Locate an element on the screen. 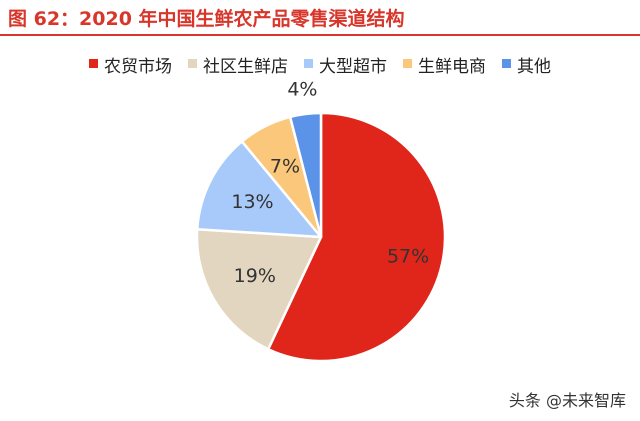 The height and width of the screenshot is (421, 640). chart-legend: 农贸市场 社区生鲜店 大型超市 生鲜电商 其他 is located at coordinates (320, 64).